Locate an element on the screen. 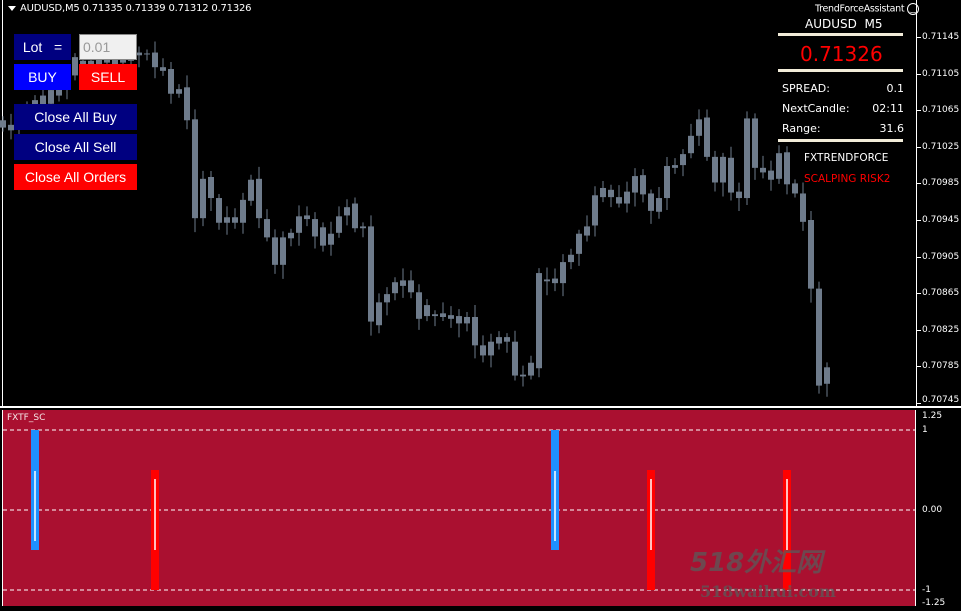  price-axis-label: 0.70785 is located at coordinates (941, 366).